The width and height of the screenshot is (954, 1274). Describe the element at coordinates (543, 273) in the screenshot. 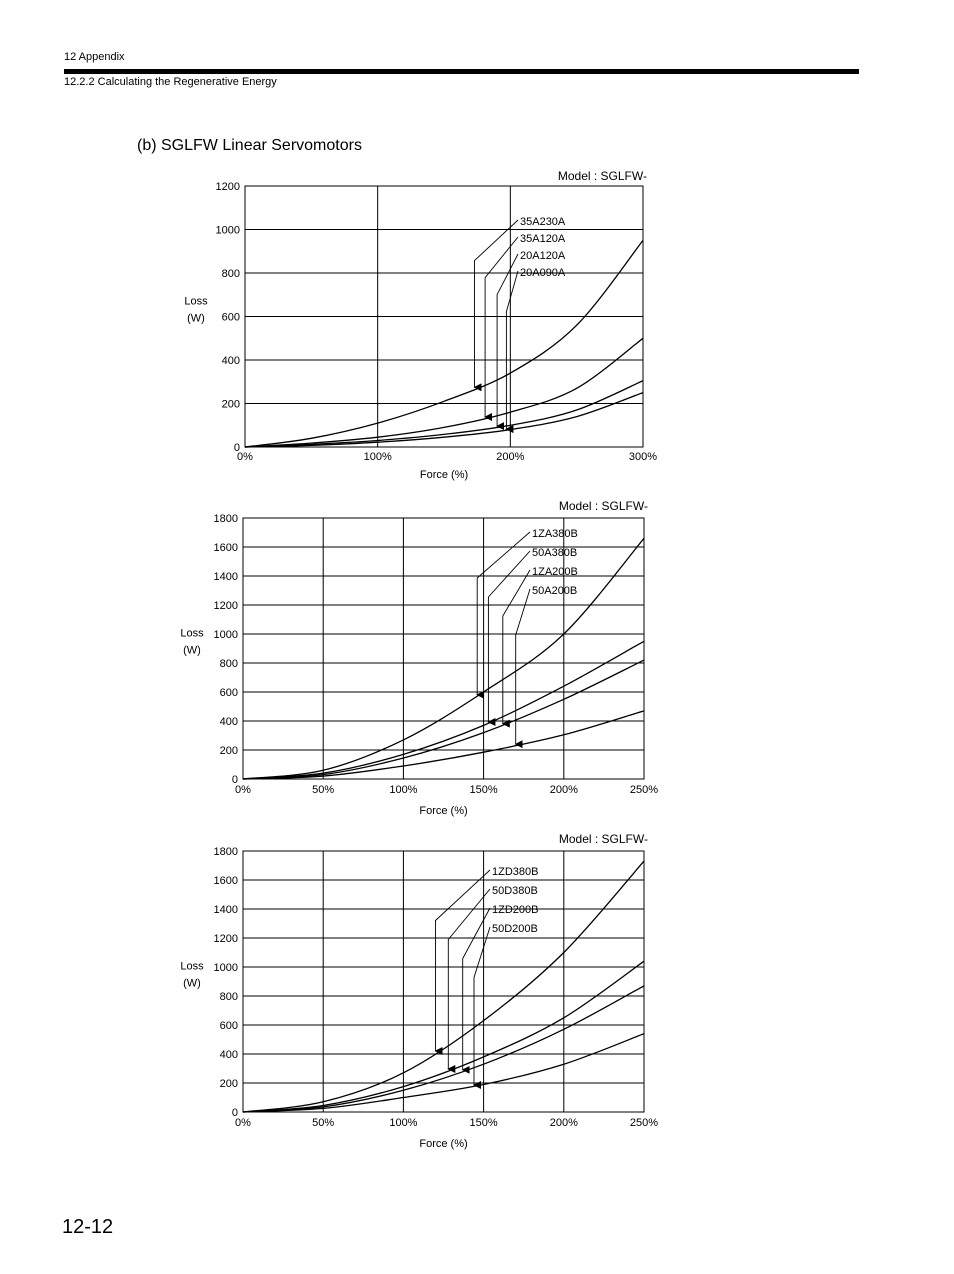

I see `series-label: 20A090A` at that location.